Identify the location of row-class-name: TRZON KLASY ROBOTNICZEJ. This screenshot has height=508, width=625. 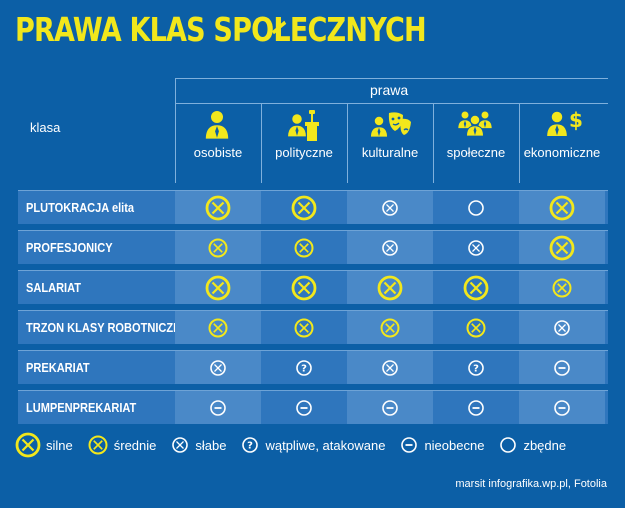
(106, 327).